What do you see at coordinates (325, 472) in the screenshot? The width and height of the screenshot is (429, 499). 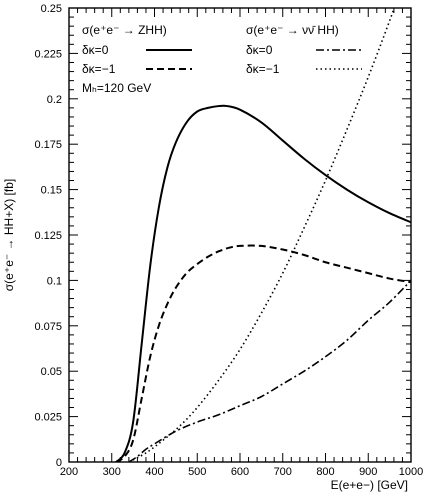 I see `x-tick-label: 800` at bounding box center [325, 472].